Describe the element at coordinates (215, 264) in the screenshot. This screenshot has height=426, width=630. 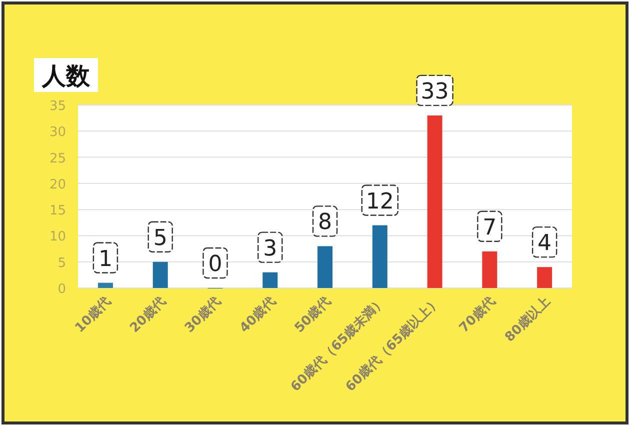
I see `data-label: 0` at that location.